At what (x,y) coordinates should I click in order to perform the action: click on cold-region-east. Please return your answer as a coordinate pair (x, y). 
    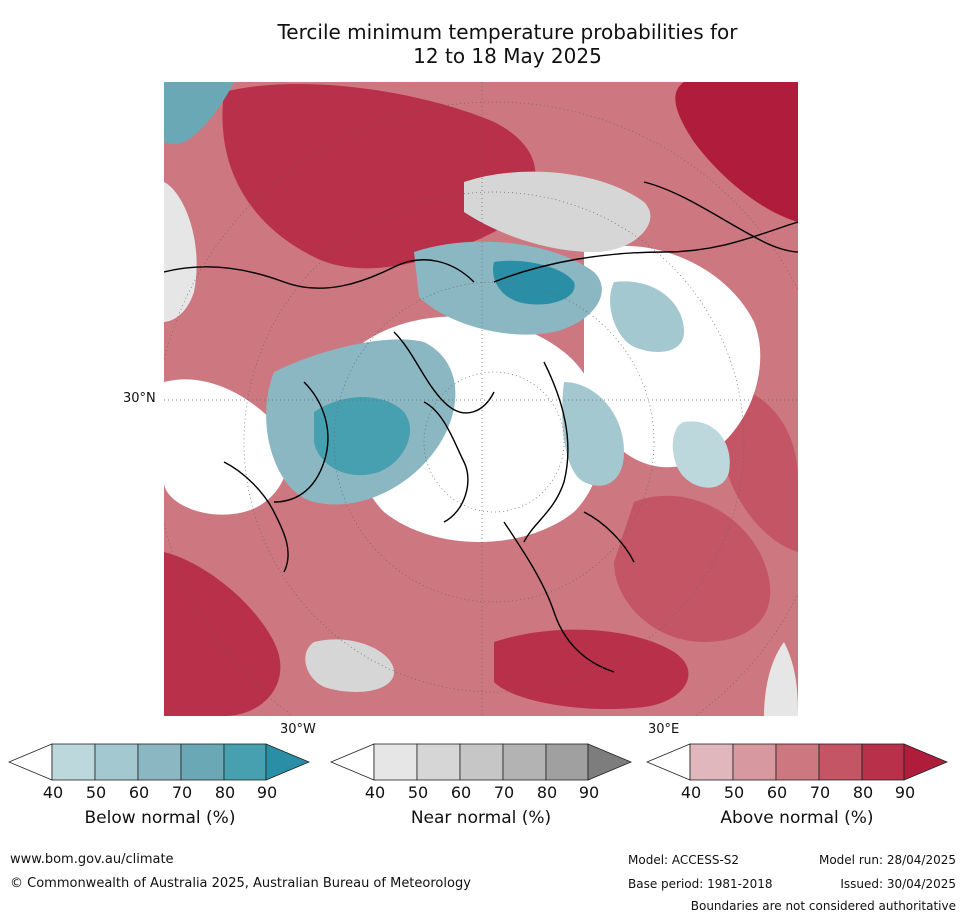
    Looking at the image, I should click on (701, 454).